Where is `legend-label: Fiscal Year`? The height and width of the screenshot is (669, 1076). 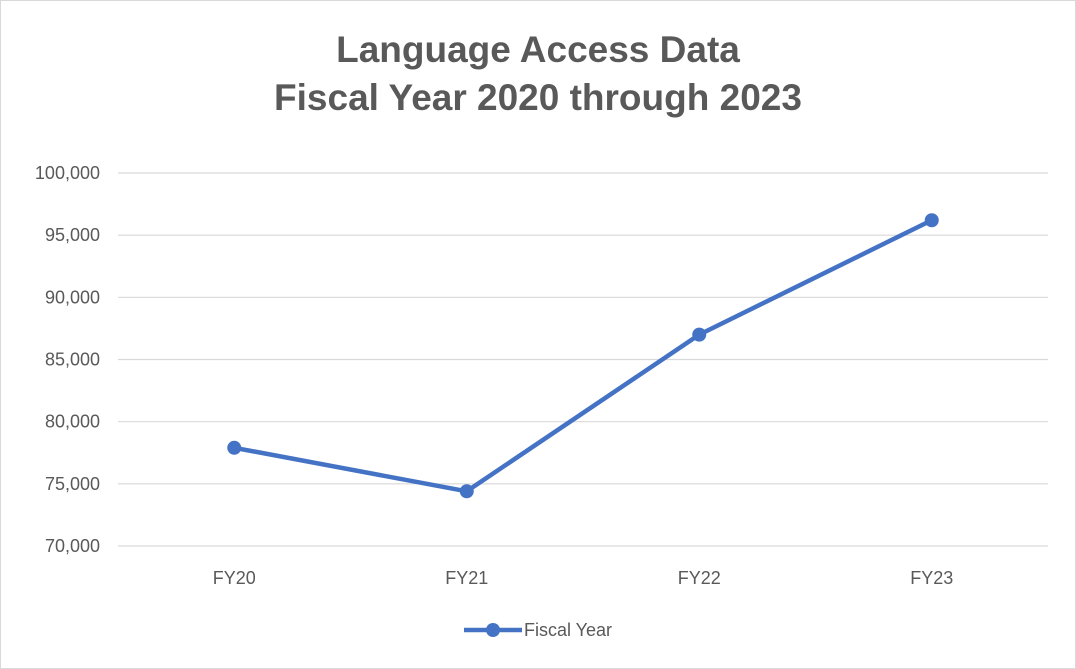 legend-label: Fiscal Year is located at coordinates (568, 629).